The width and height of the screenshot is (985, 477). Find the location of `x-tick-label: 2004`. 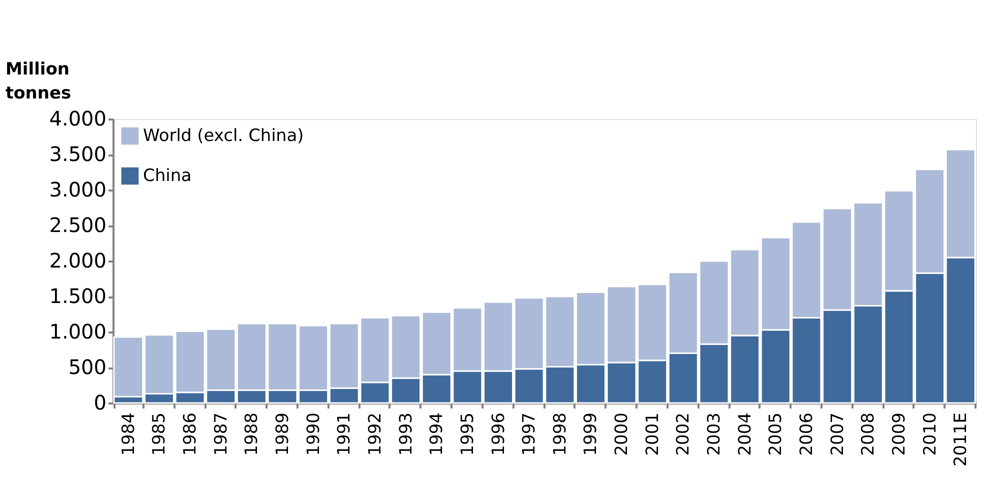

x-tick-label: 2004 is located at coordinates (745, 434).